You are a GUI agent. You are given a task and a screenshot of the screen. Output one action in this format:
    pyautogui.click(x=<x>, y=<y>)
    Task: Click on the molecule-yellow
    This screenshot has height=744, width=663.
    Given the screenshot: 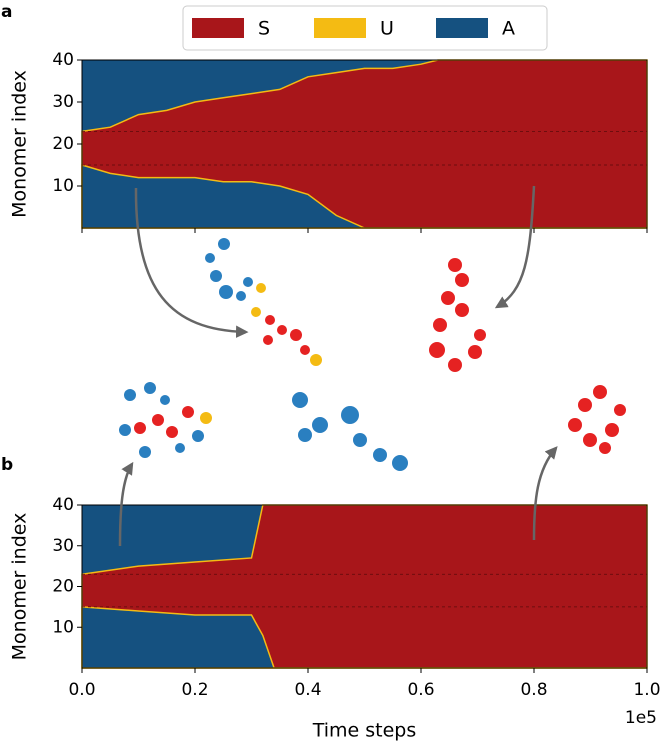 What is the action you would take?
    pyautogui.click(x=261, y=353)
    